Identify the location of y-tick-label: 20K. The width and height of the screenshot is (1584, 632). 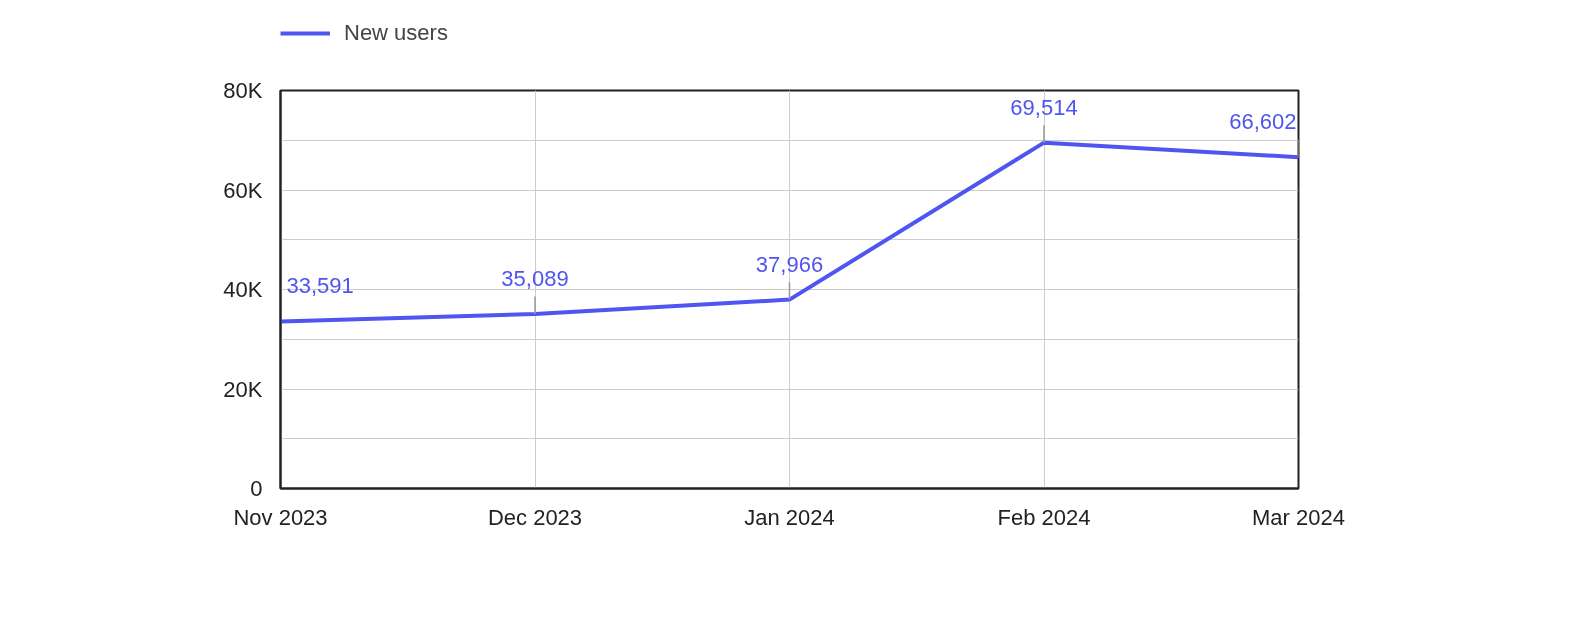
(243, 389).